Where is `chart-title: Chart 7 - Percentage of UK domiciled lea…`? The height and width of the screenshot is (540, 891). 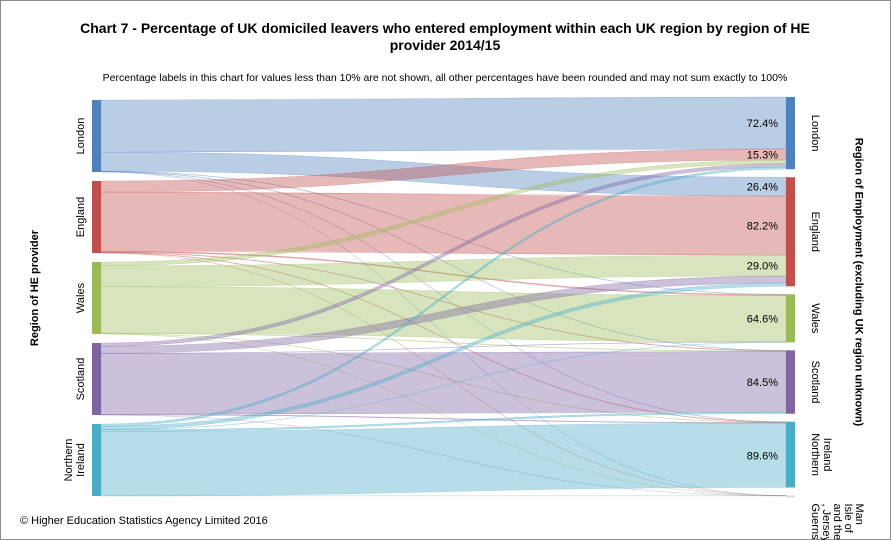 chart-title: Chart 7 - Percentage of UK domiciled lea… is located at coordinates (445, 36).